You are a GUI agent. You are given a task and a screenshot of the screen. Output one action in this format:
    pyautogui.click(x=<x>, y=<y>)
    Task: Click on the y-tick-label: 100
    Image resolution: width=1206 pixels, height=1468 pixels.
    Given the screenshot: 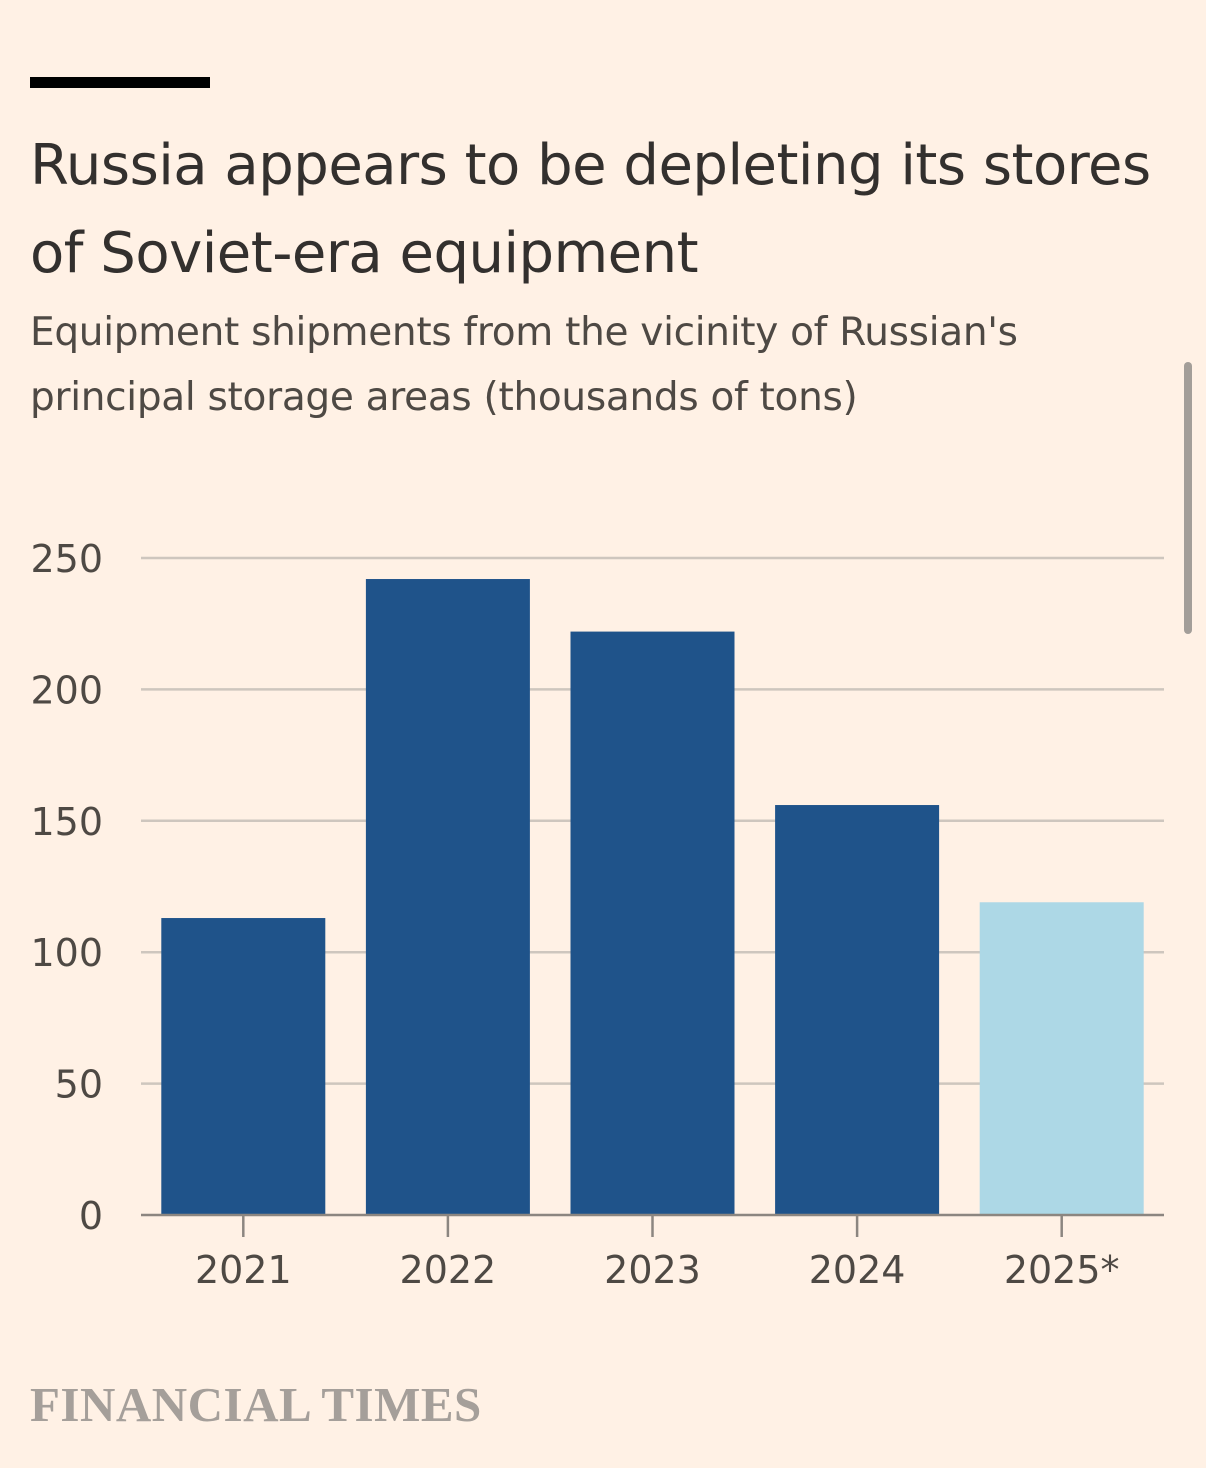 What is the action you would take?
    pyautogui.click(x=66, y=953)
    